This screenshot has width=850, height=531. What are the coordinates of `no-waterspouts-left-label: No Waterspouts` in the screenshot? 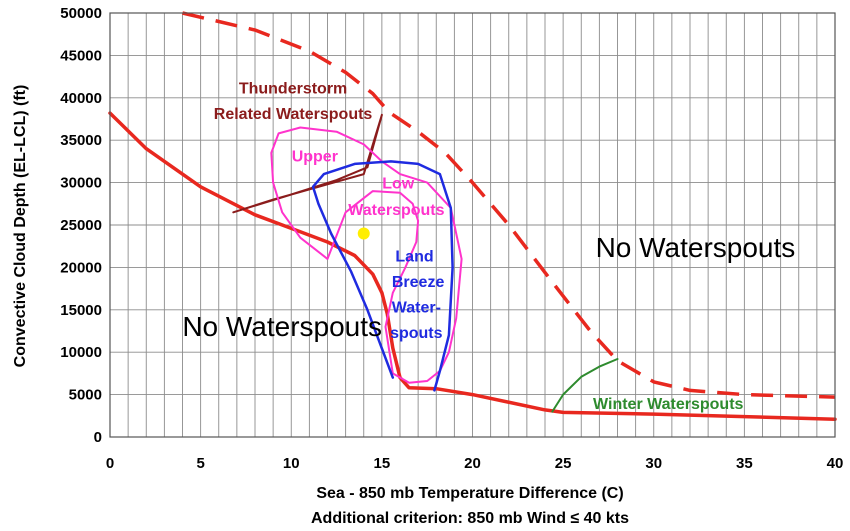 It's located at (282, 326).